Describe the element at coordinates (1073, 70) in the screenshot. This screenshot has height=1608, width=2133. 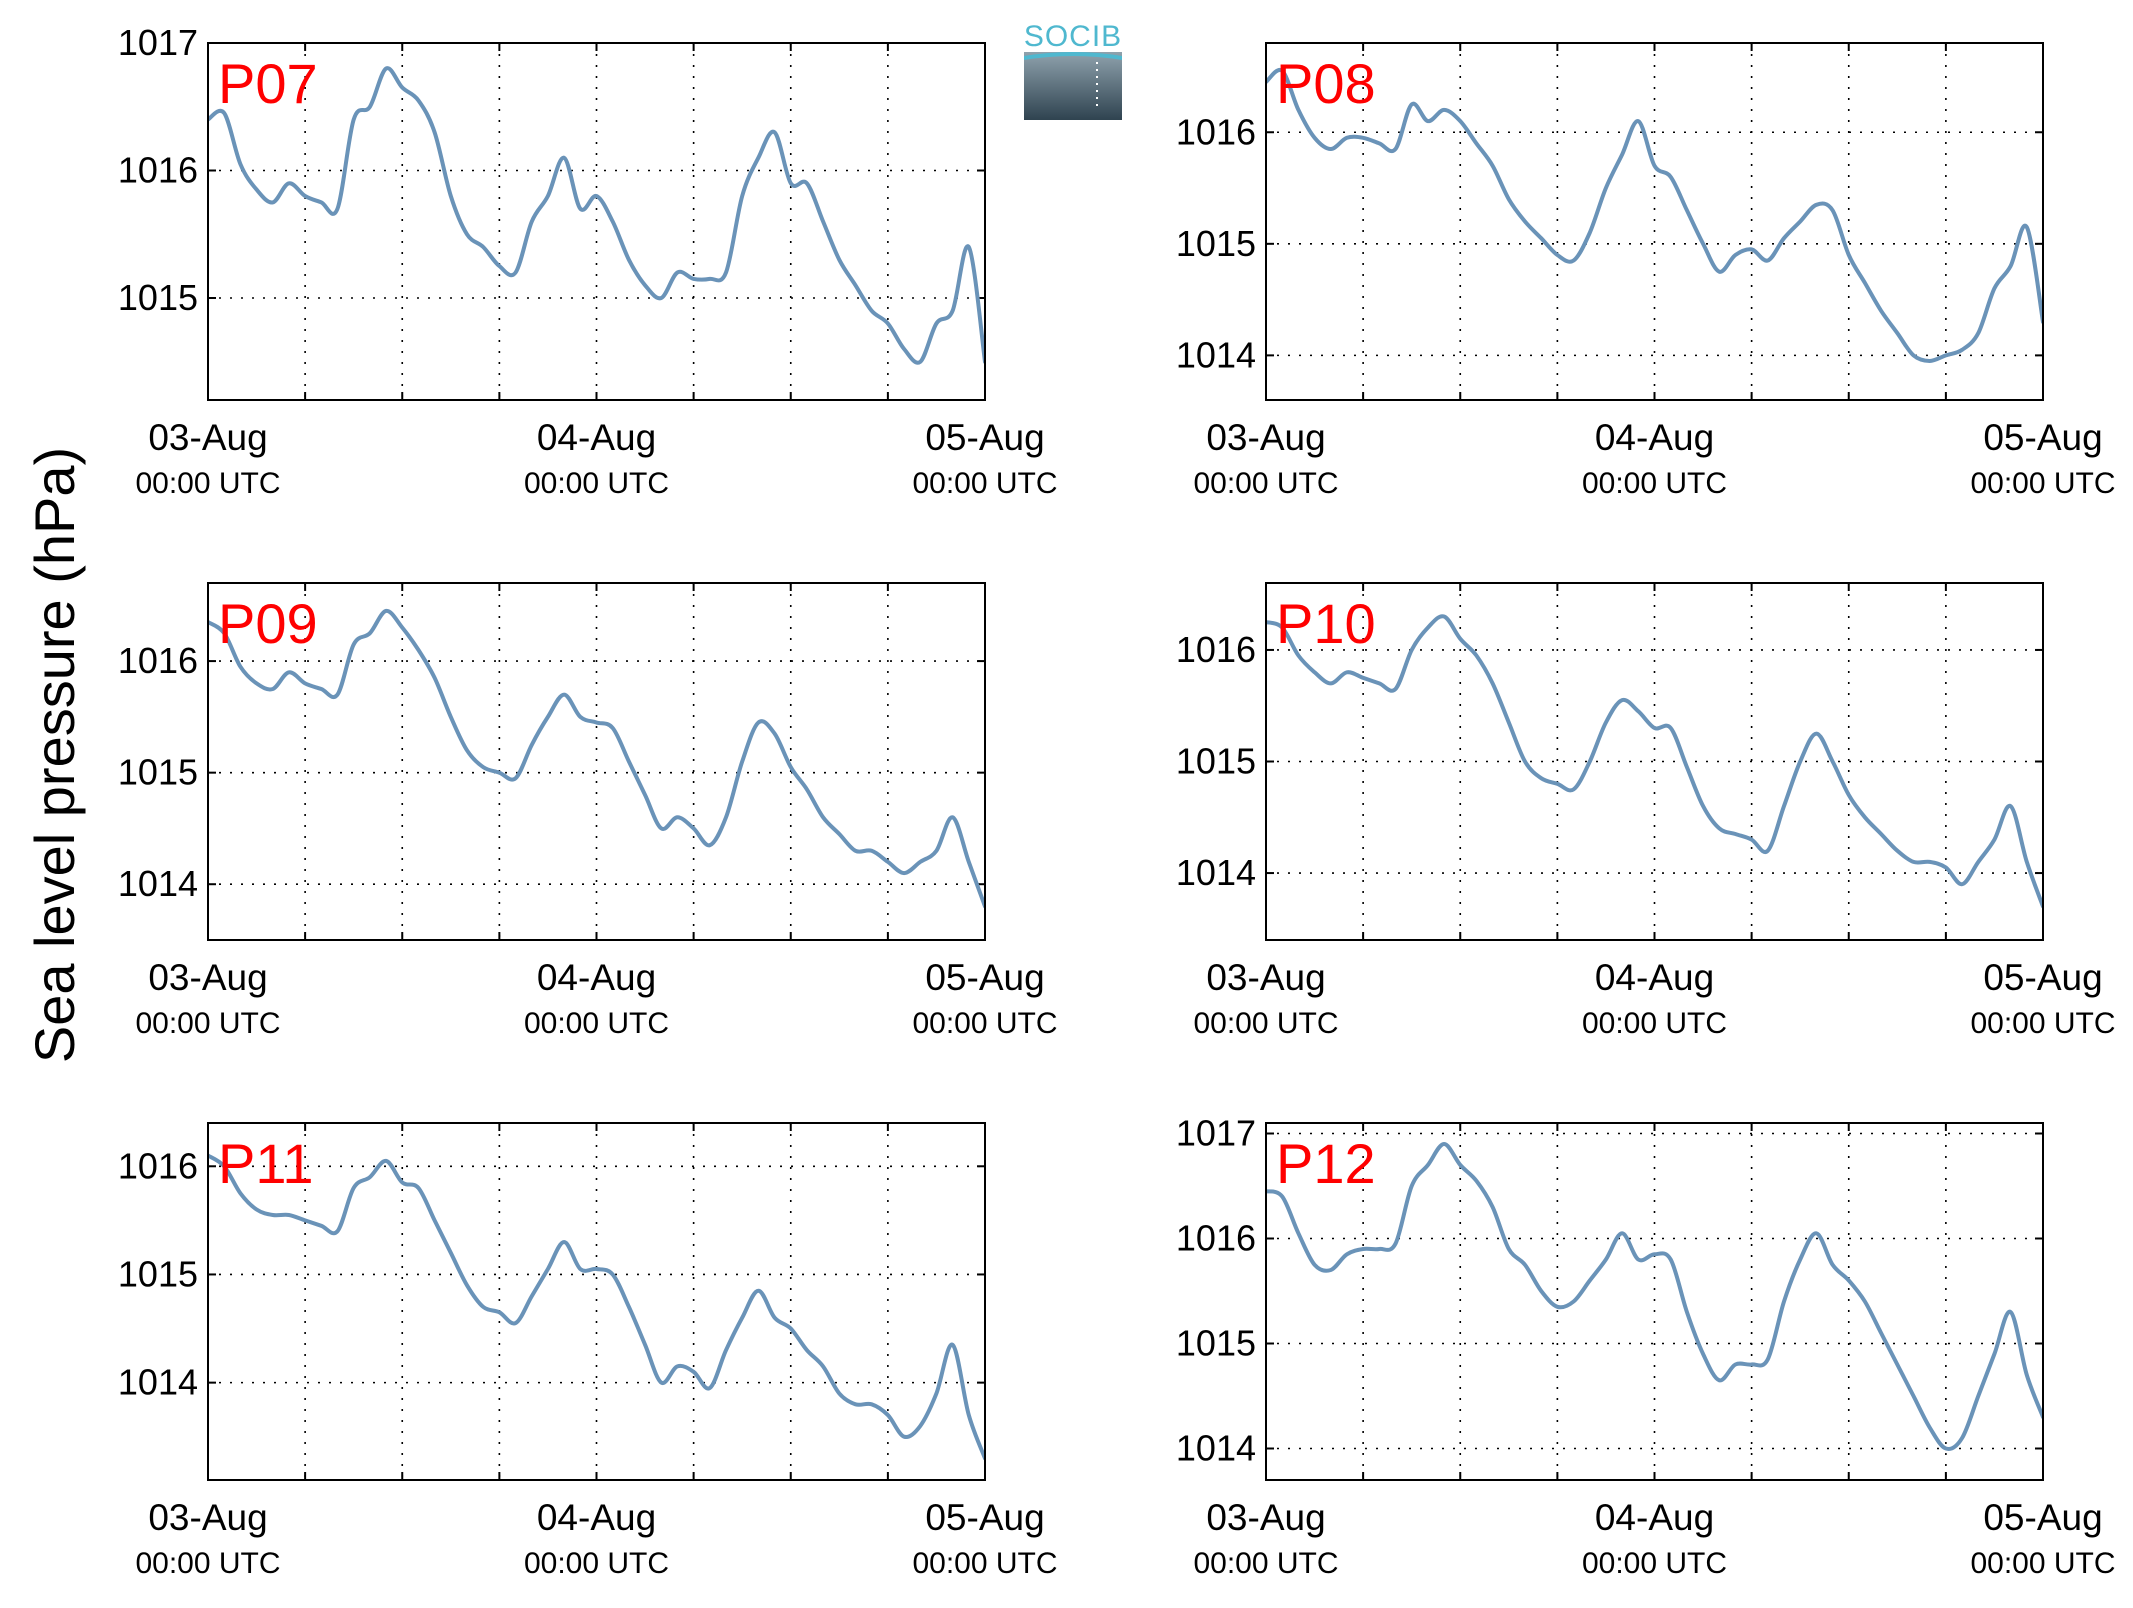
I see `socib-logo: SOCIB` at that location.